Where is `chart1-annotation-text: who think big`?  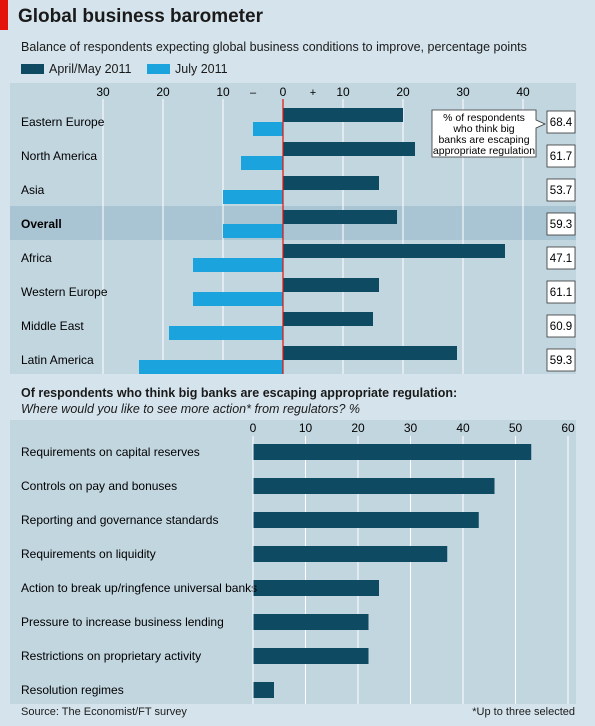
chart1-annotation-text: who think big is located at coordinates (483, 129).